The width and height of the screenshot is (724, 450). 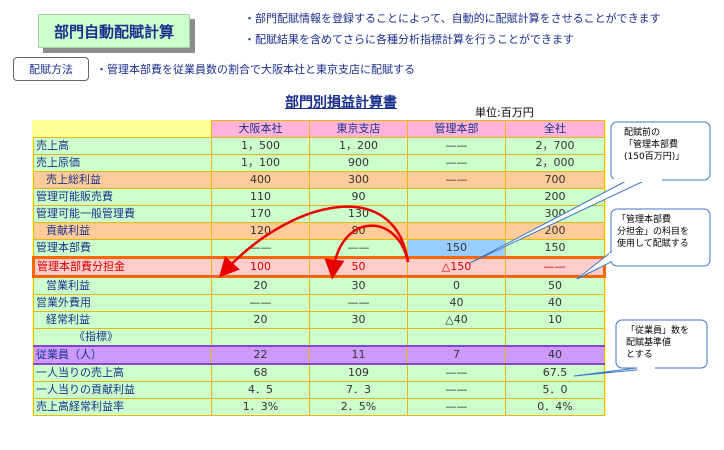 What do you see at coordinates (358, 197) in the screenshot?
I see `table-cell: 90` at bounding box center [358, 197].